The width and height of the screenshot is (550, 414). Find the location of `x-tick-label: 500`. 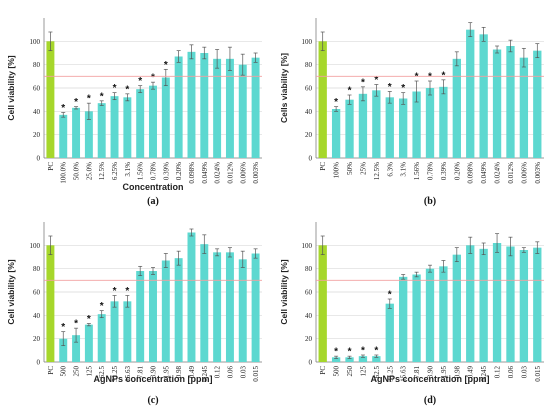

x-tick-label: 500 is located at coordinates (64, 371).